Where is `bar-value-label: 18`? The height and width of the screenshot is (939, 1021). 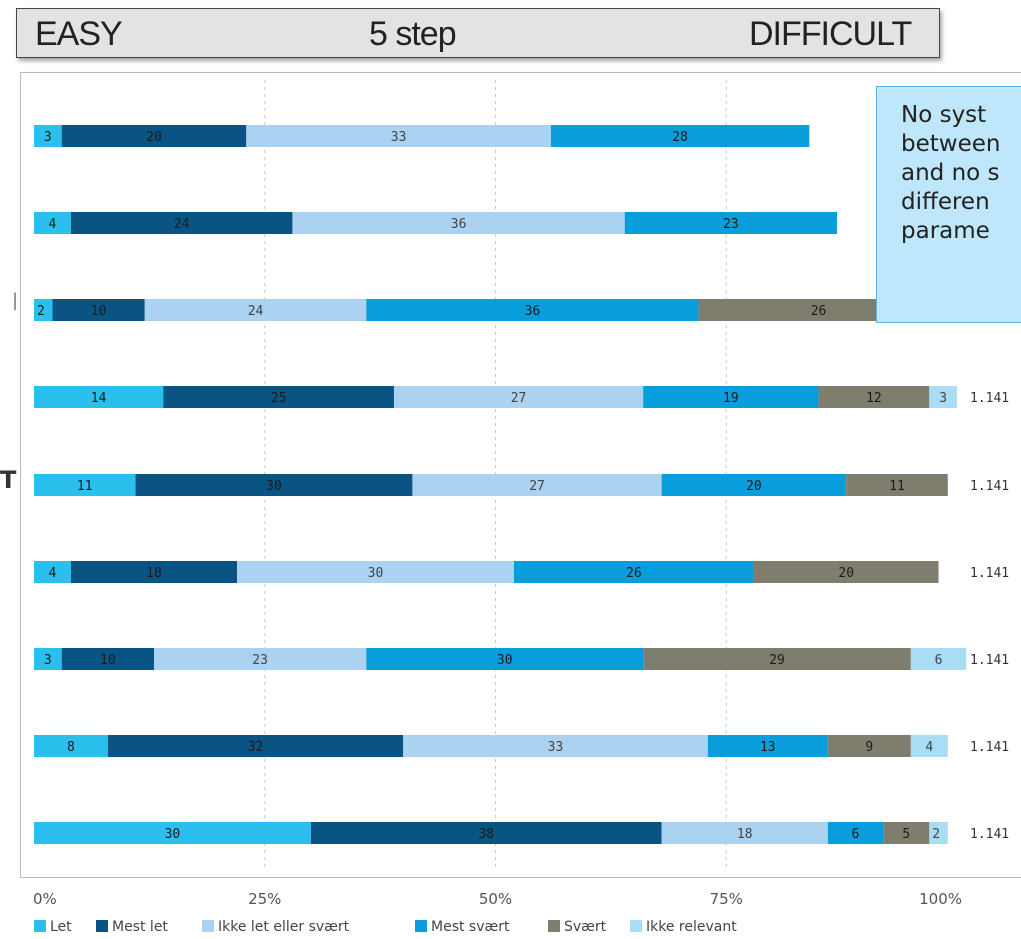 bar-value-label: 18 is located at coordinates (154, 573).